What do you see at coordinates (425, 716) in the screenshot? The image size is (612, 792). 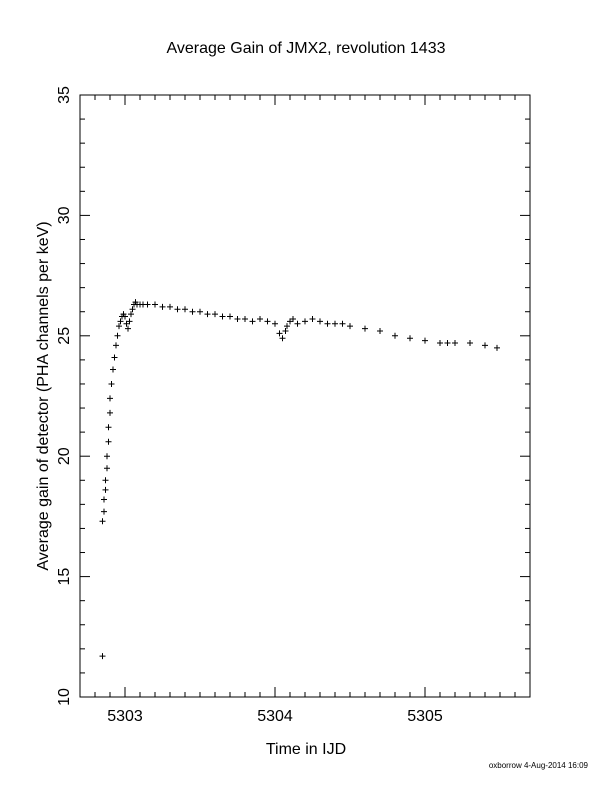 I see `x-tick-label: 5305` at bounding box center [425, 716].